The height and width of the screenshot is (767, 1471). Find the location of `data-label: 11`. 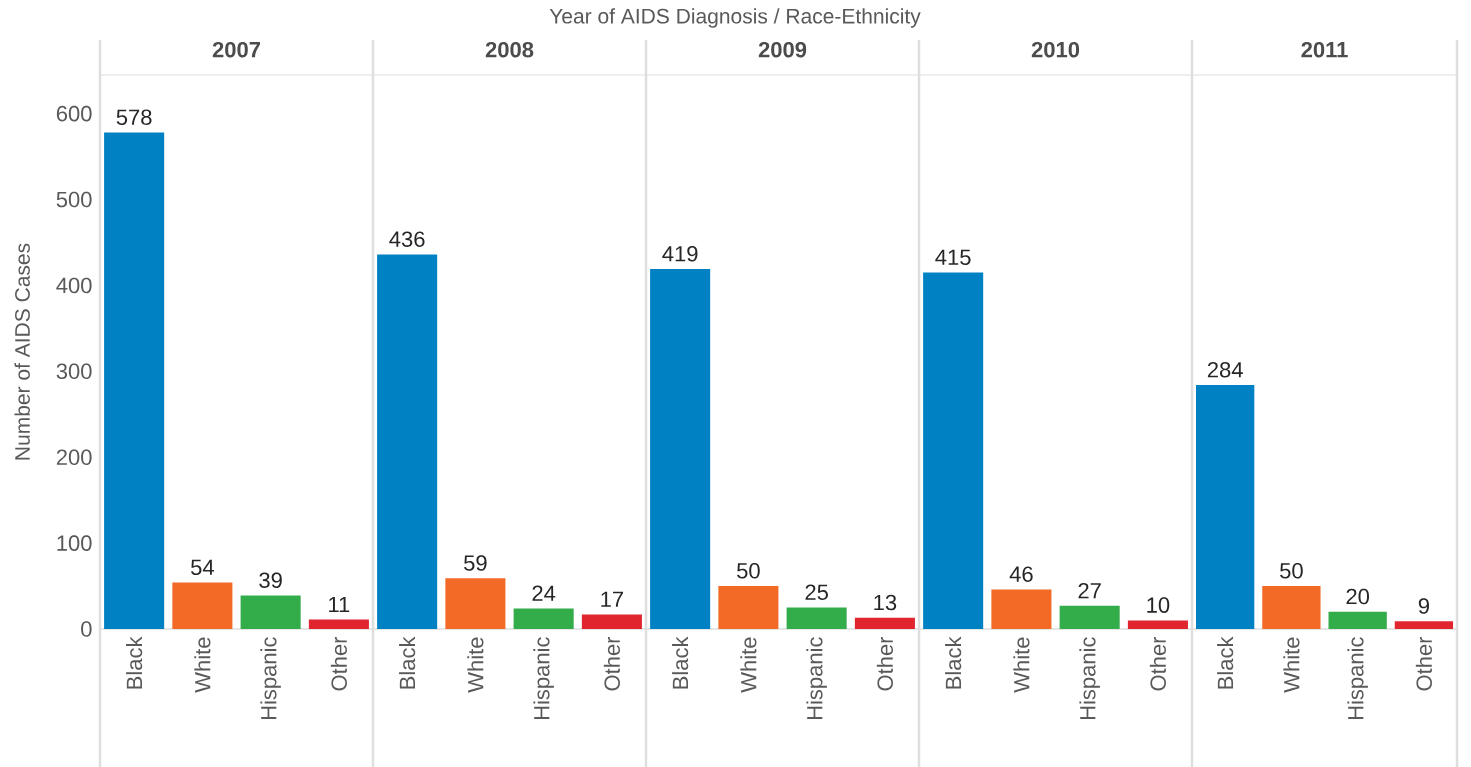

data-label: 11 is located at coordinates (339, 604).